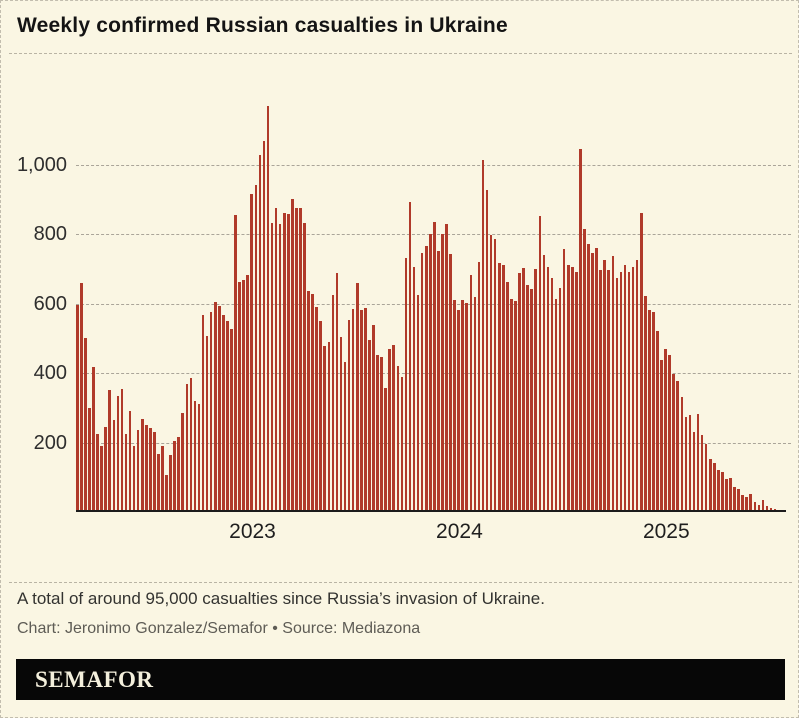 This screenshot has height=718, width=799. What do you see at coordinates (94, 679) in the screenshot?
I see `semafor-logo: SEMAFOR` at bounding box center [94, 679].